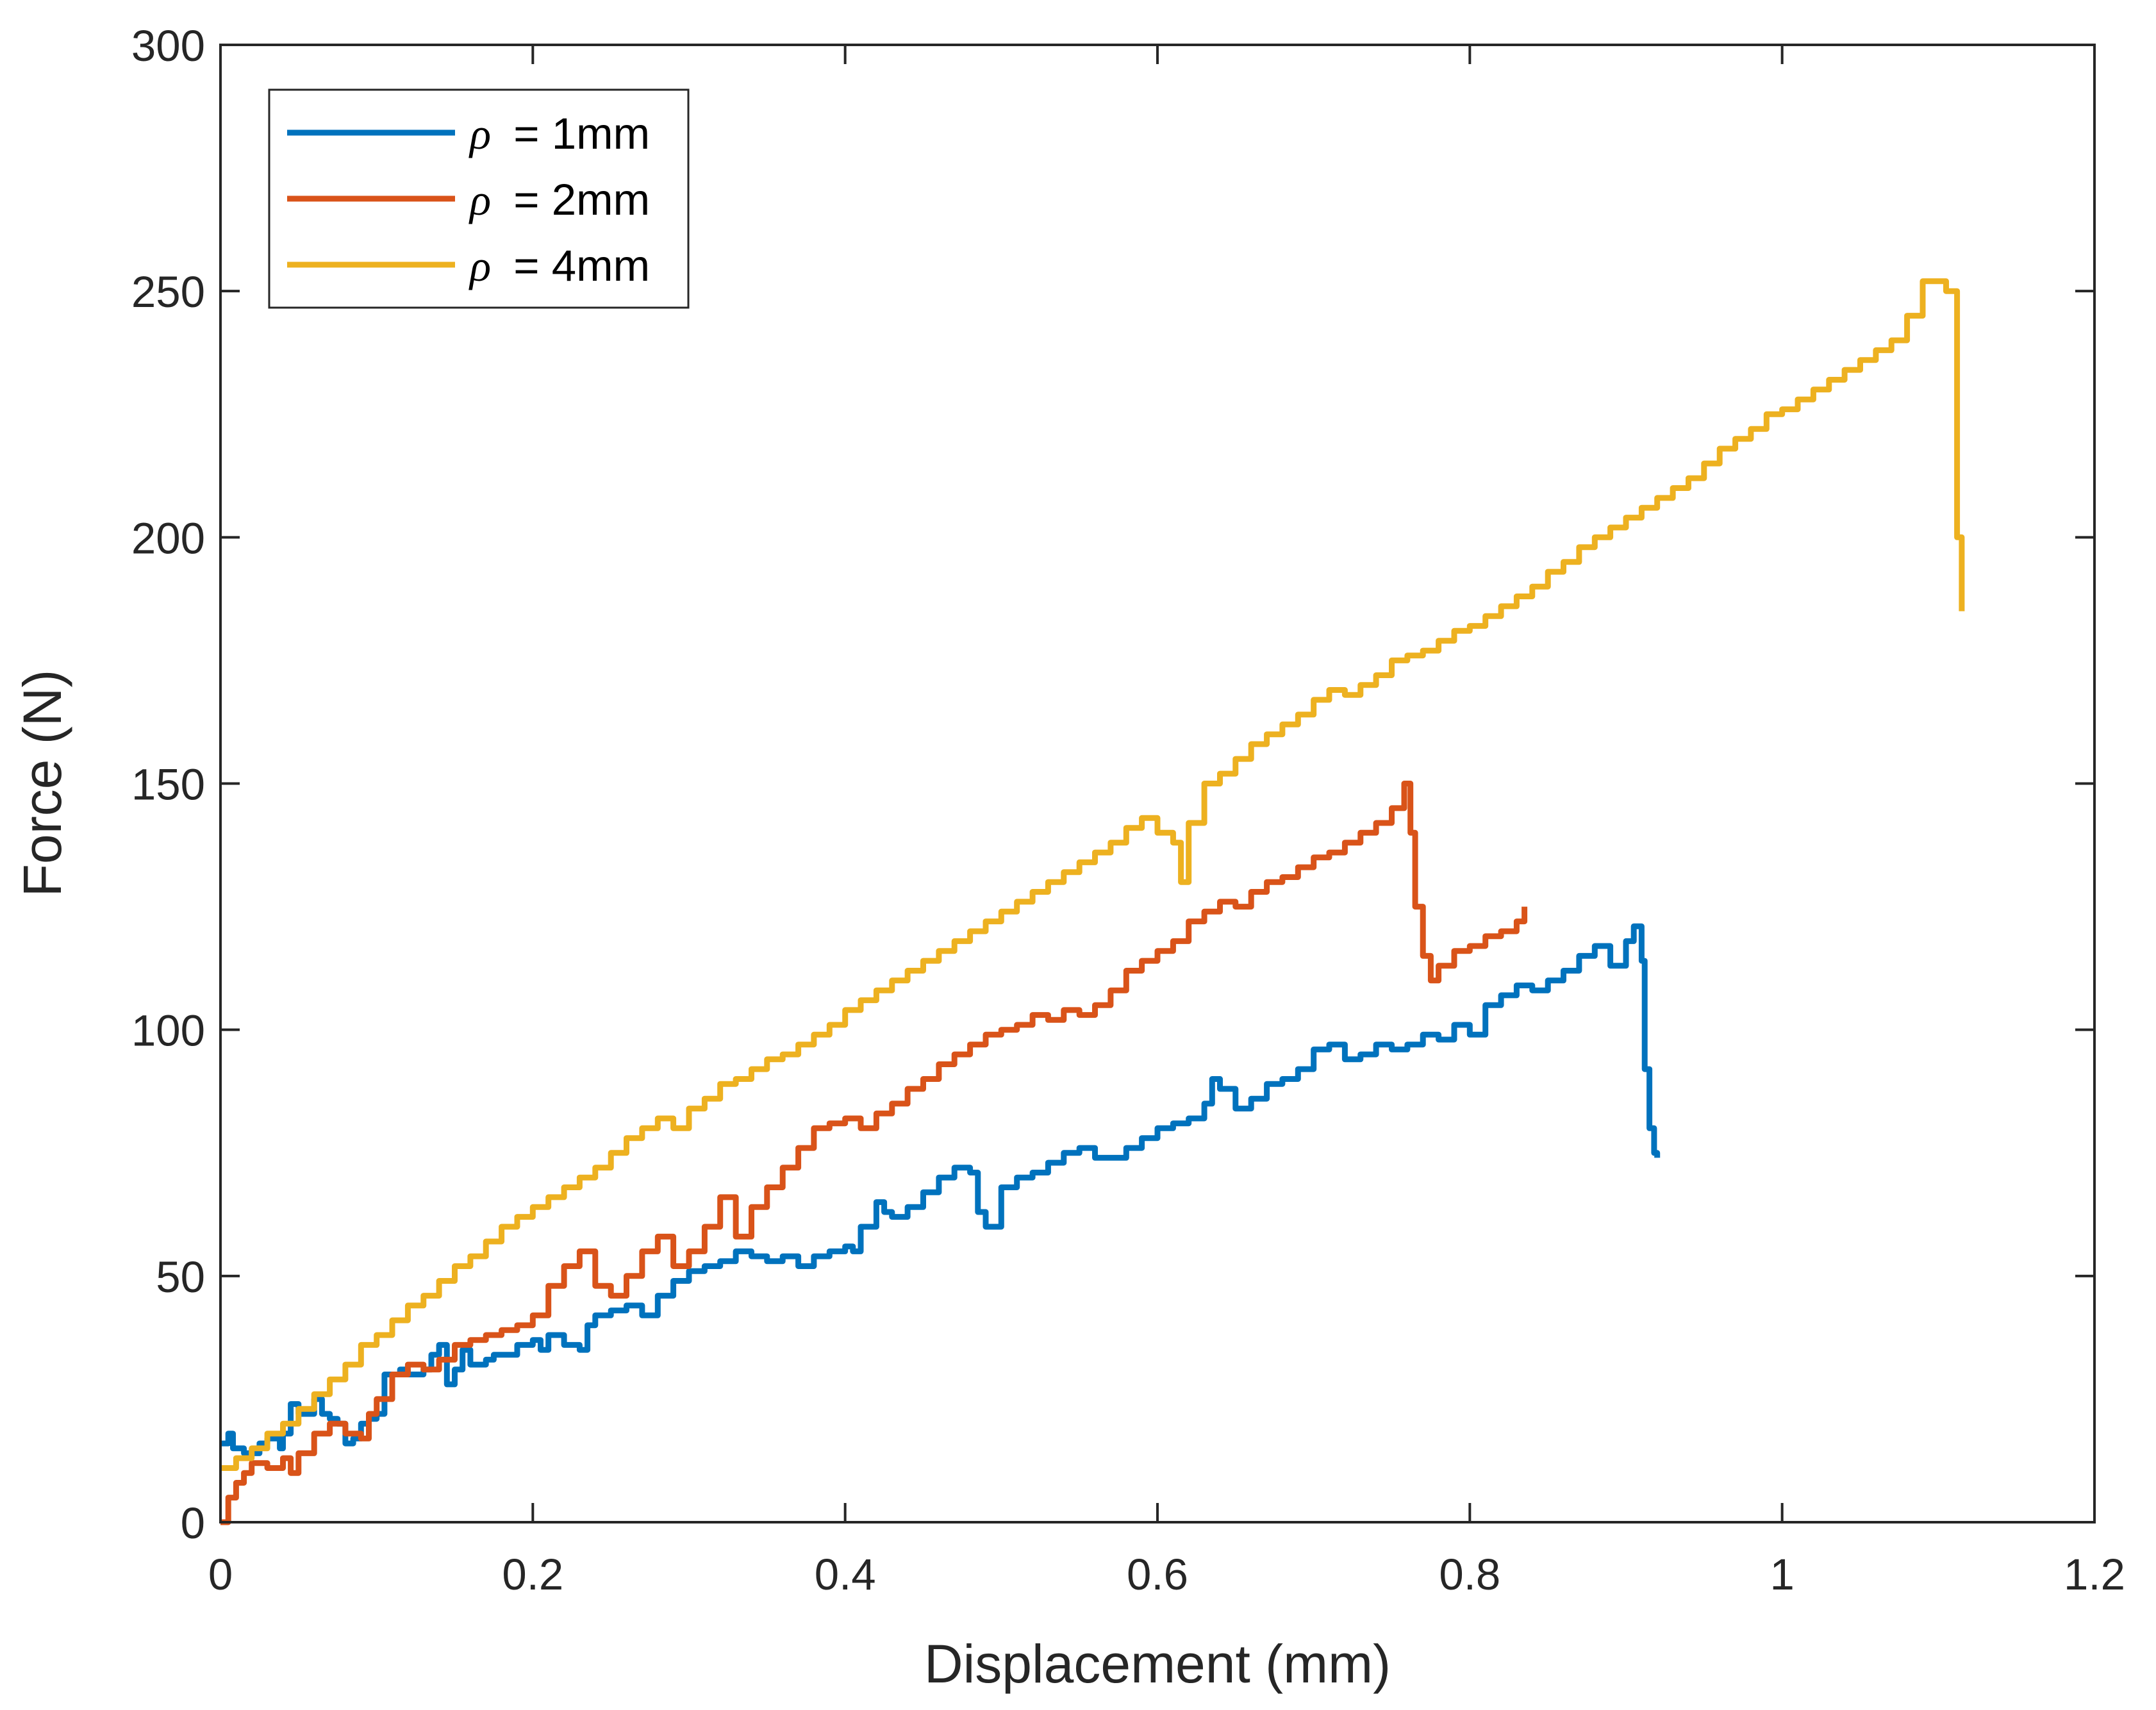  What do you see at coordinates (1470, 1574) in the screenshot?
I see `x-tick-label: 0.8` at bounding box center [1470, 1574].